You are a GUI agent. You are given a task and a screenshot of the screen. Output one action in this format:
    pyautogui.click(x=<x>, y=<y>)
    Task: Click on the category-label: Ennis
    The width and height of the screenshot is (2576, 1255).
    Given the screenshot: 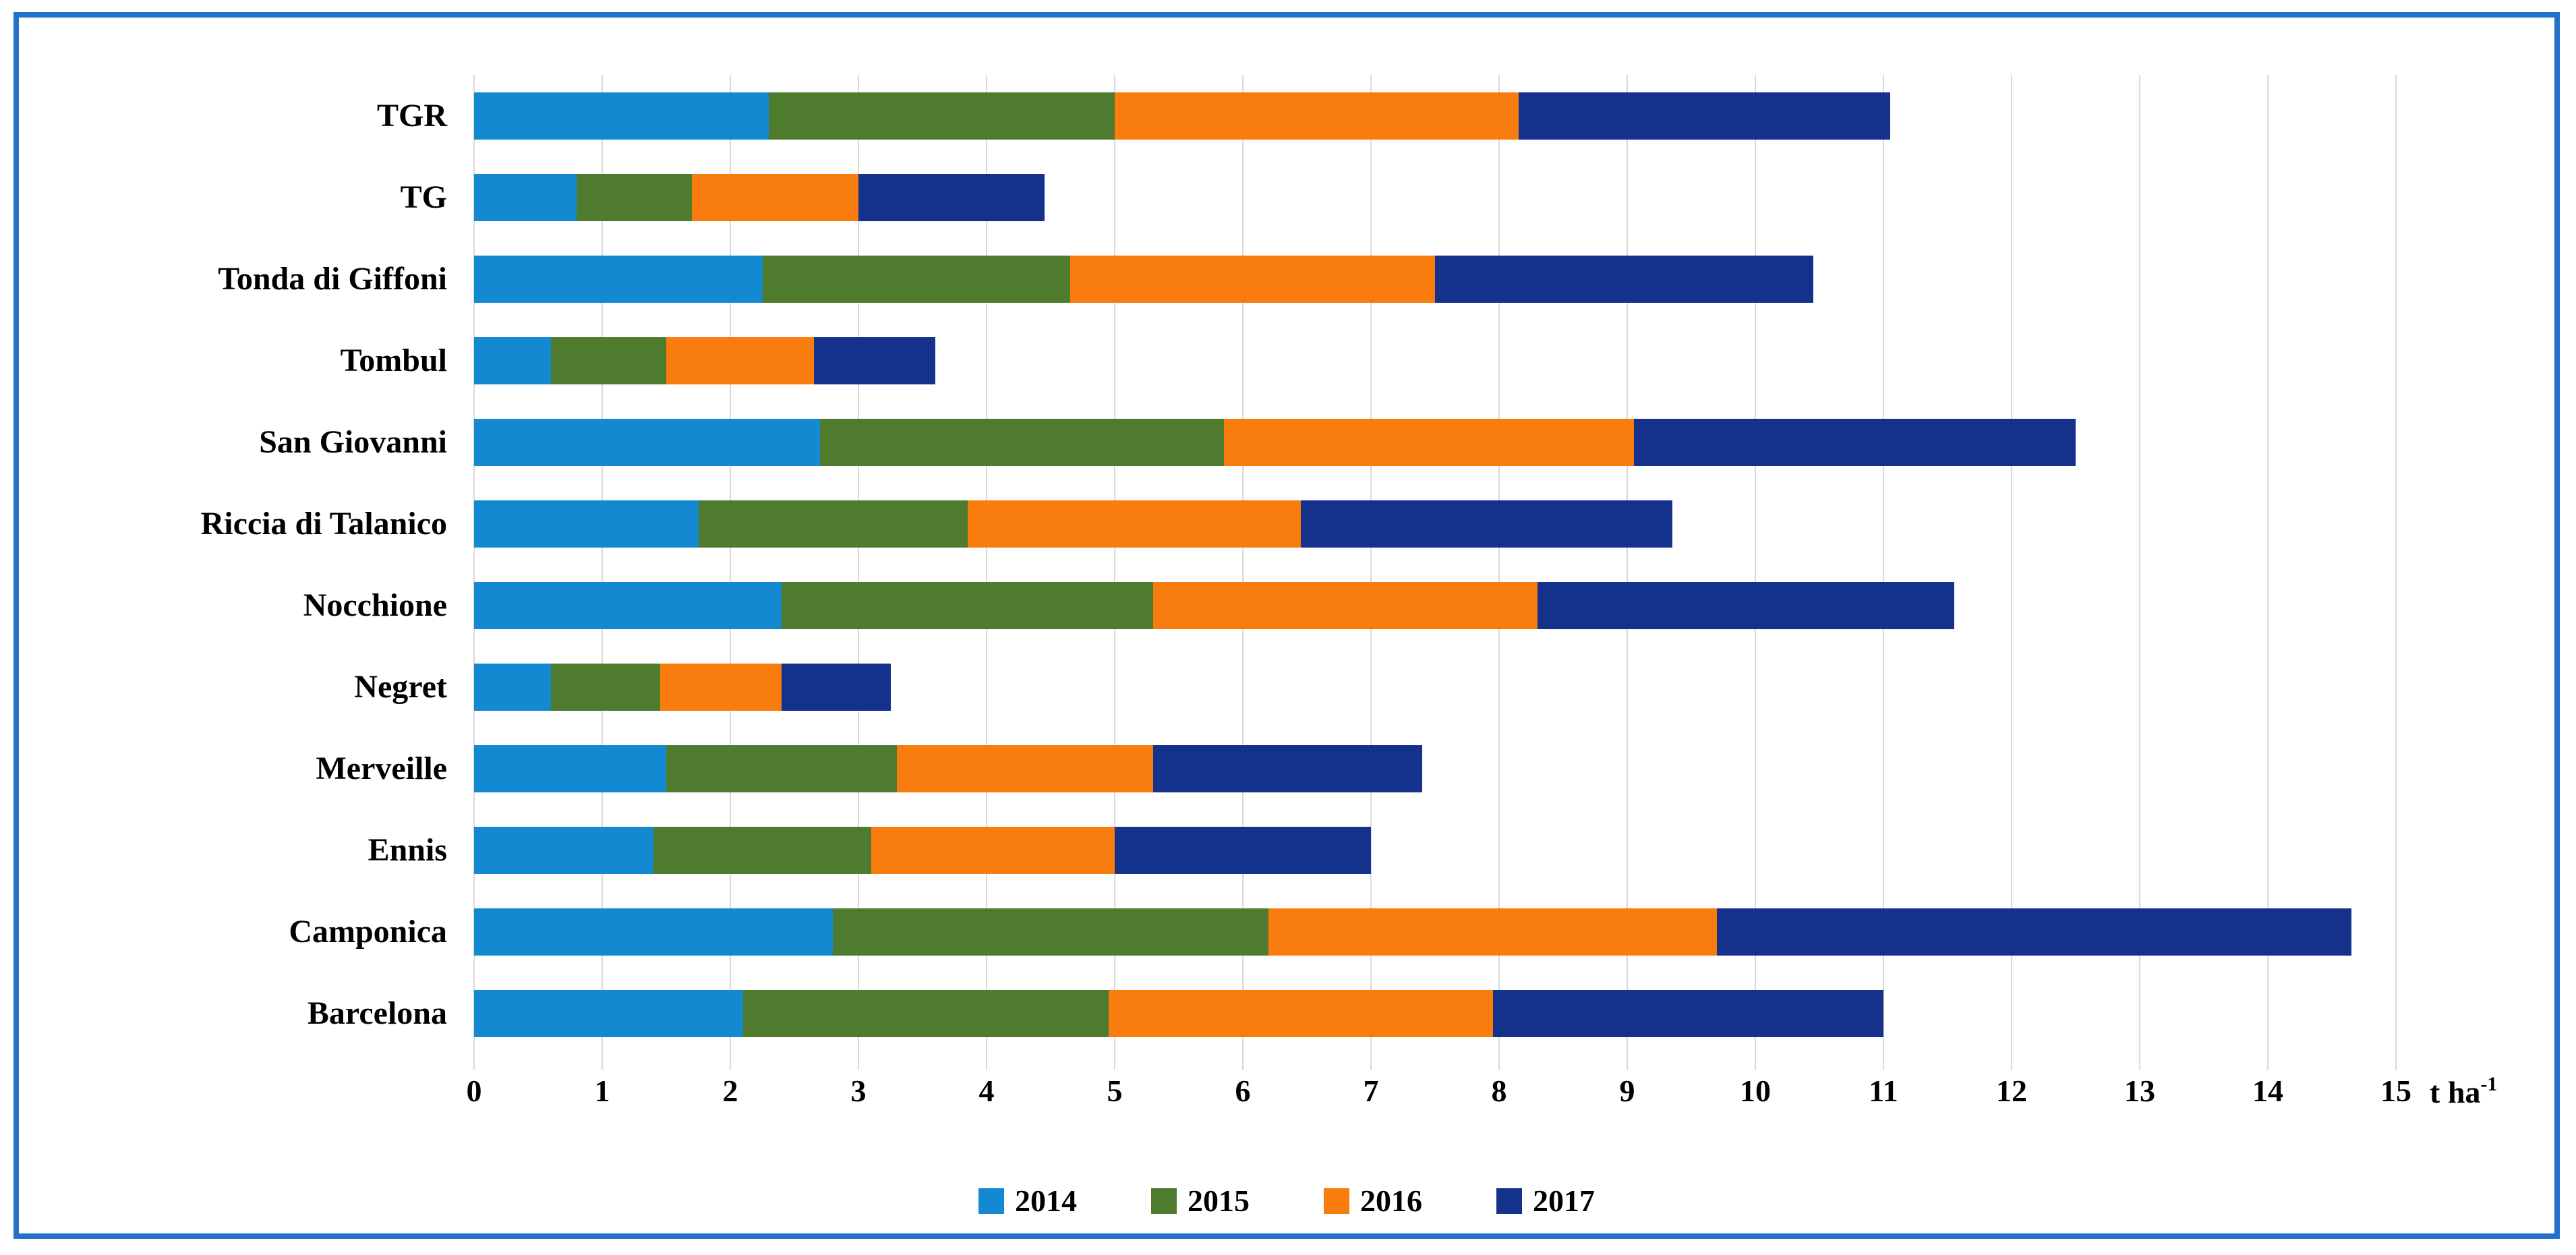 What is the action you would take?
    pyautogui.click(x=408, y=850)
    